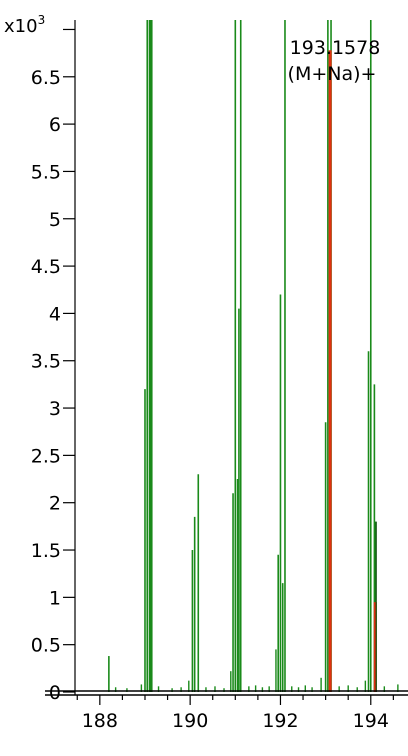  What do you see at coordinates (55, 125) in the screenshot?
I see `y-tick-label: 6` at bounding box center [55, 125].